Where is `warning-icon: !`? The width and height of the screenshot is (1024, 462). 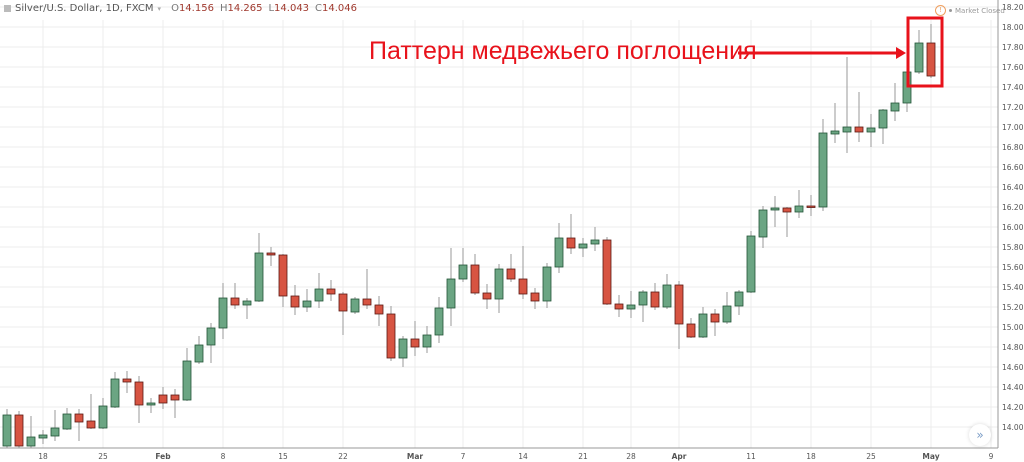 warning-icon: ! is located at coordinates (940, 10).